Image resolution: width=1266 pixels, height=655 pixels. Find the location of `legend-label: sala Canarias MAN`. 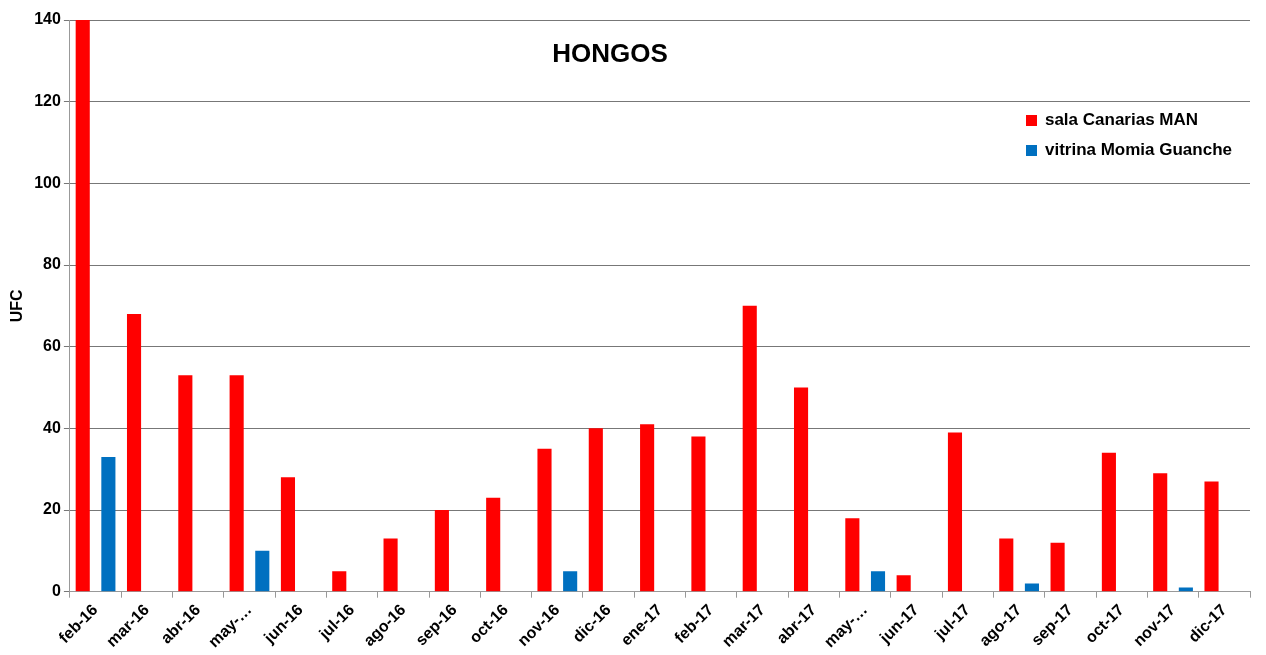

legend-label: sala Canarias MAN is located at coordinates (1121, 120).